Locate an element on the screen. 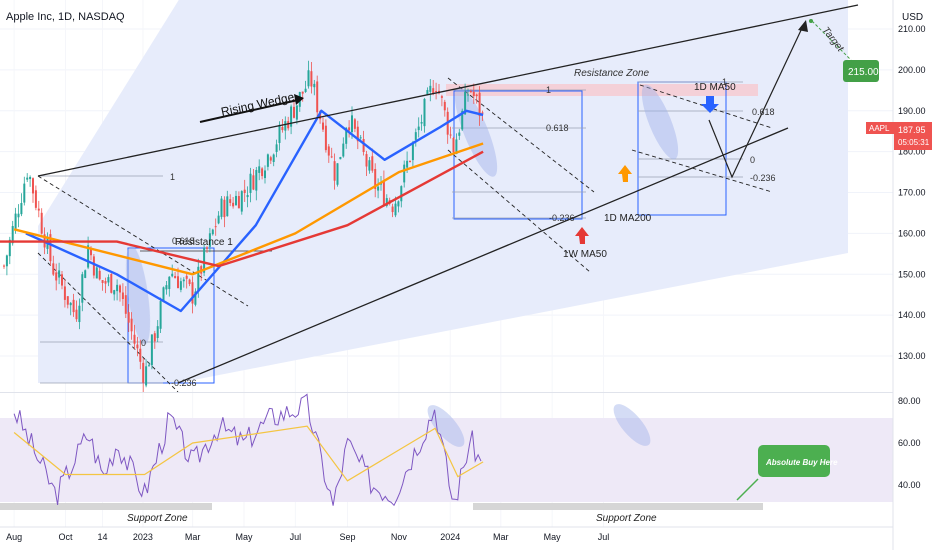 This screenshot has height=555, width=932. fib-a-label-1: 1 is located at coordinates (172, 177).